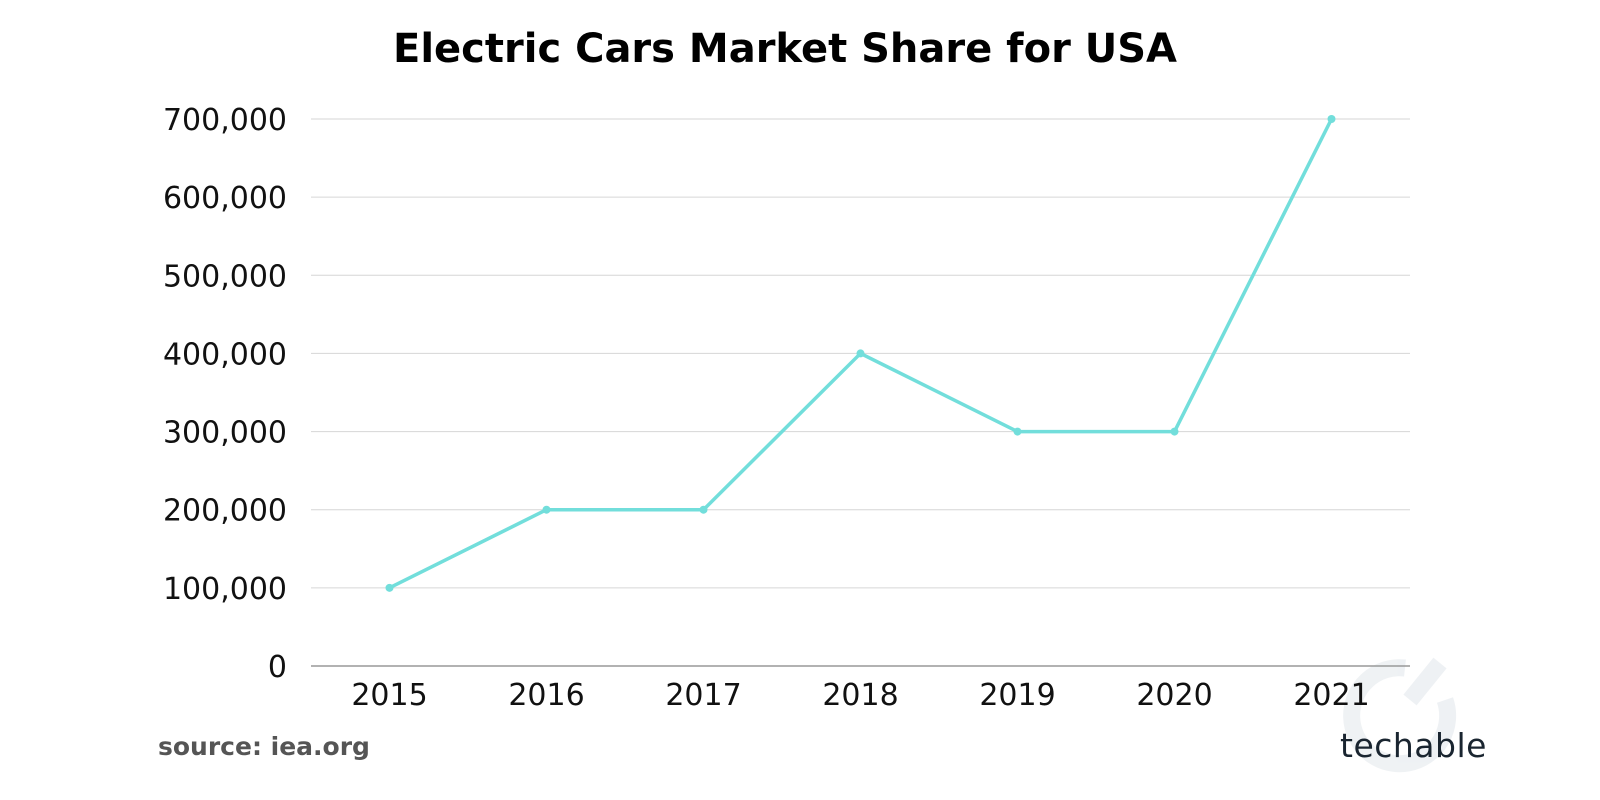 This screenshot has width=1600, height=800. What do you see at coordinates (1413, 745) in the screenshot?
I see `techable-logo: techable` at bounding box center [1413, 745].